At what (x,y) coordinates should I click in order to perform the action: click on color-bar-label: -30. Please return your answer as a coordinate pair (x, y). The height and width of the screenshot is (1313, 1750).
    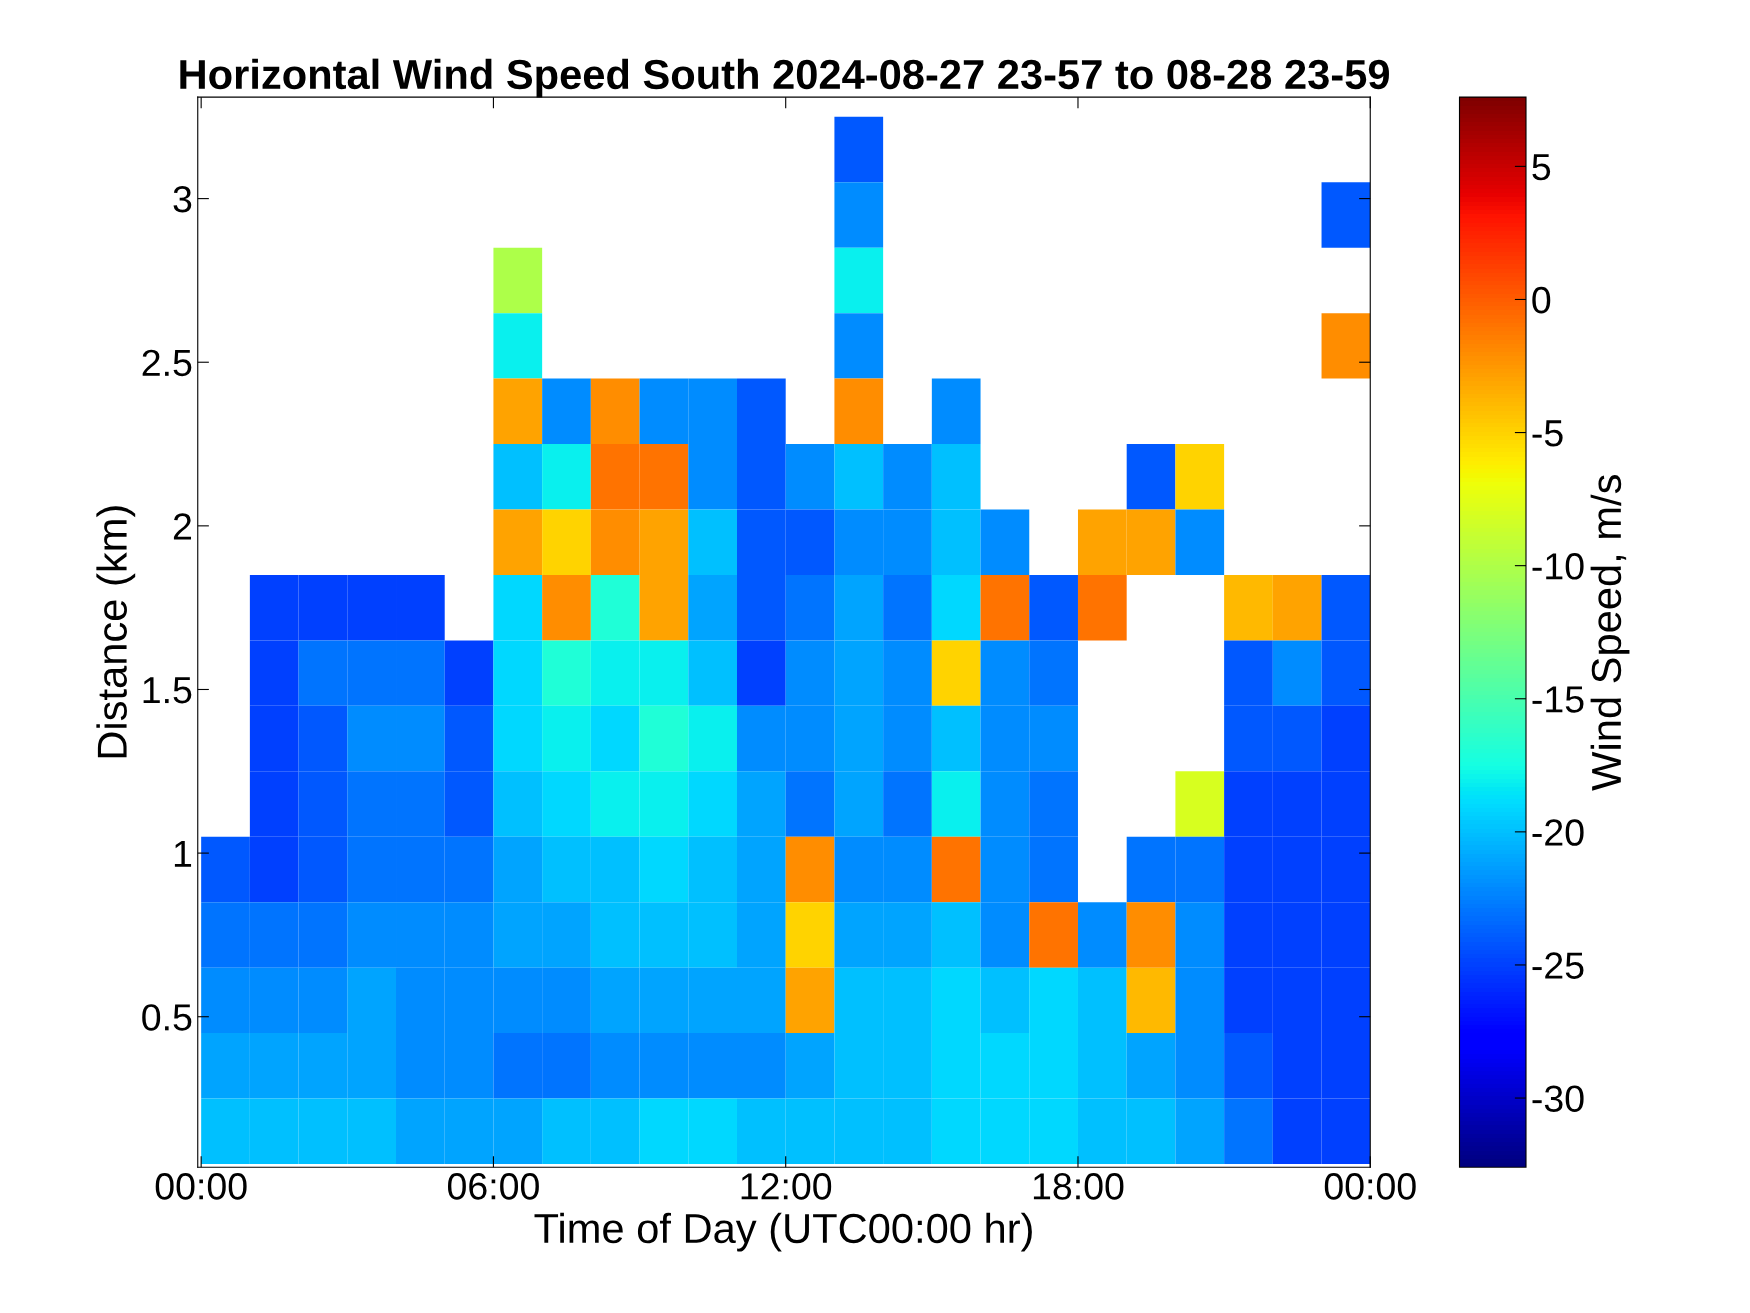
    Looking at the image, I should click on (1558, 1098).